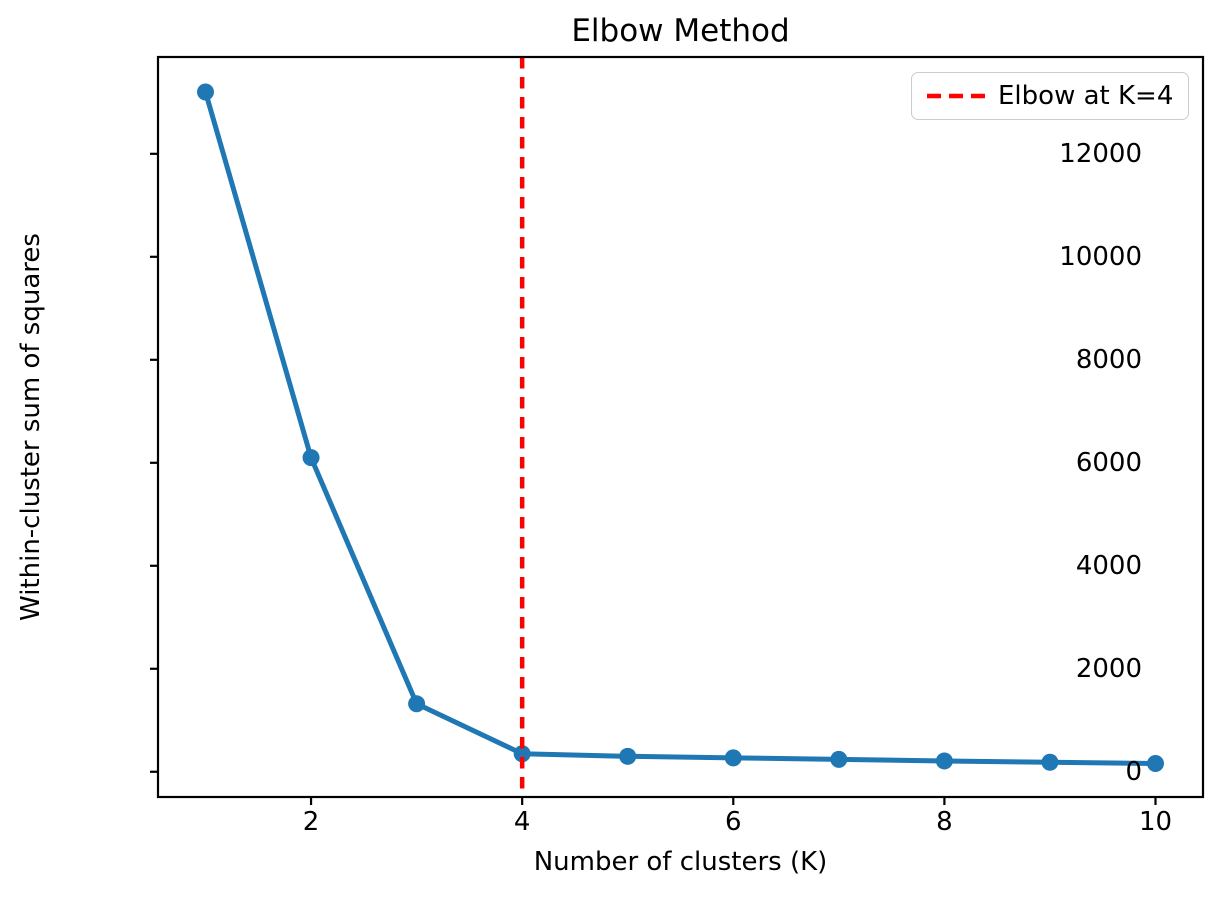 This screenshot has width=1219, height=898. I want to click on y-tick-label-10000: 10000, so click(1100, 256).